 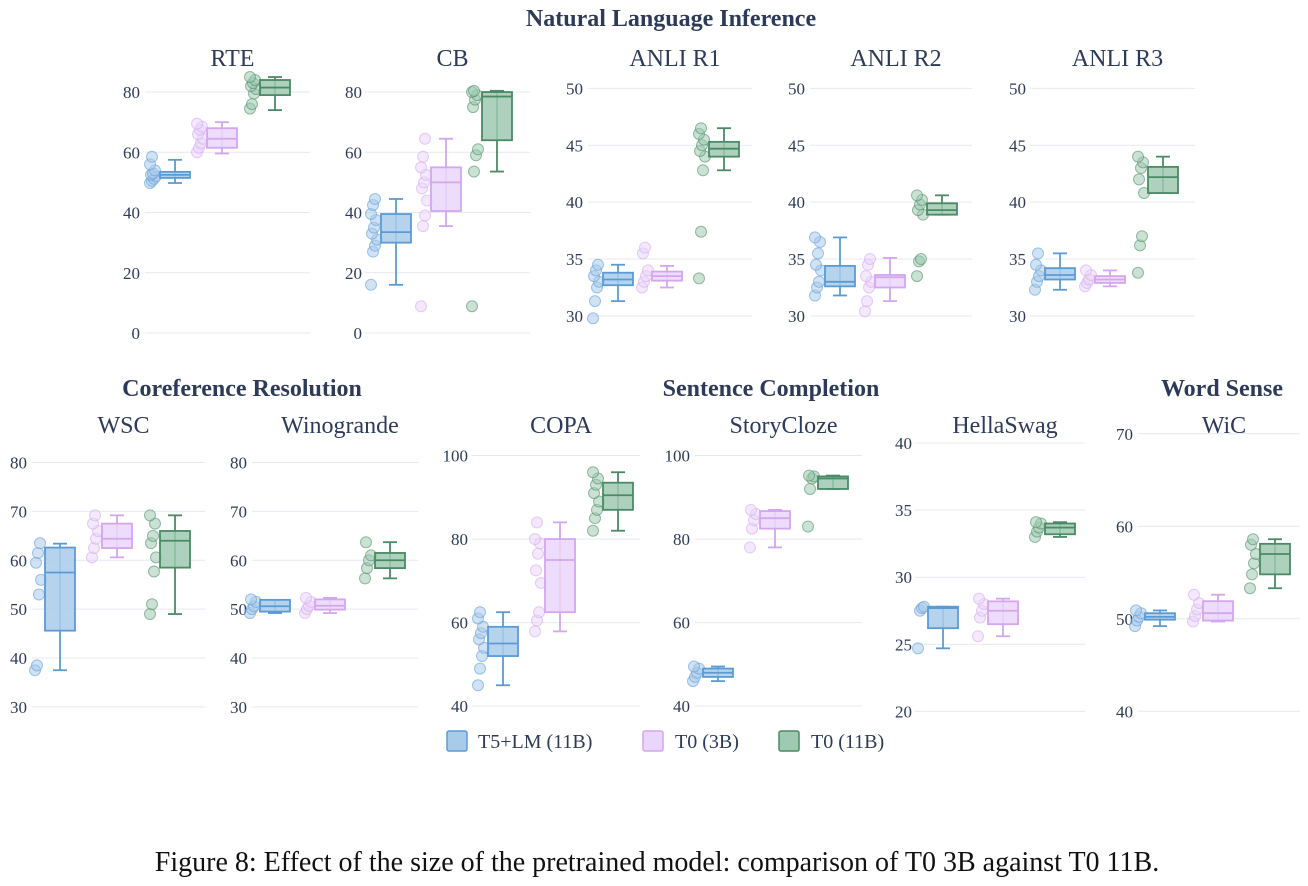 I want to click on panel-title-wsc: WSC, so click(x=123, y=426).